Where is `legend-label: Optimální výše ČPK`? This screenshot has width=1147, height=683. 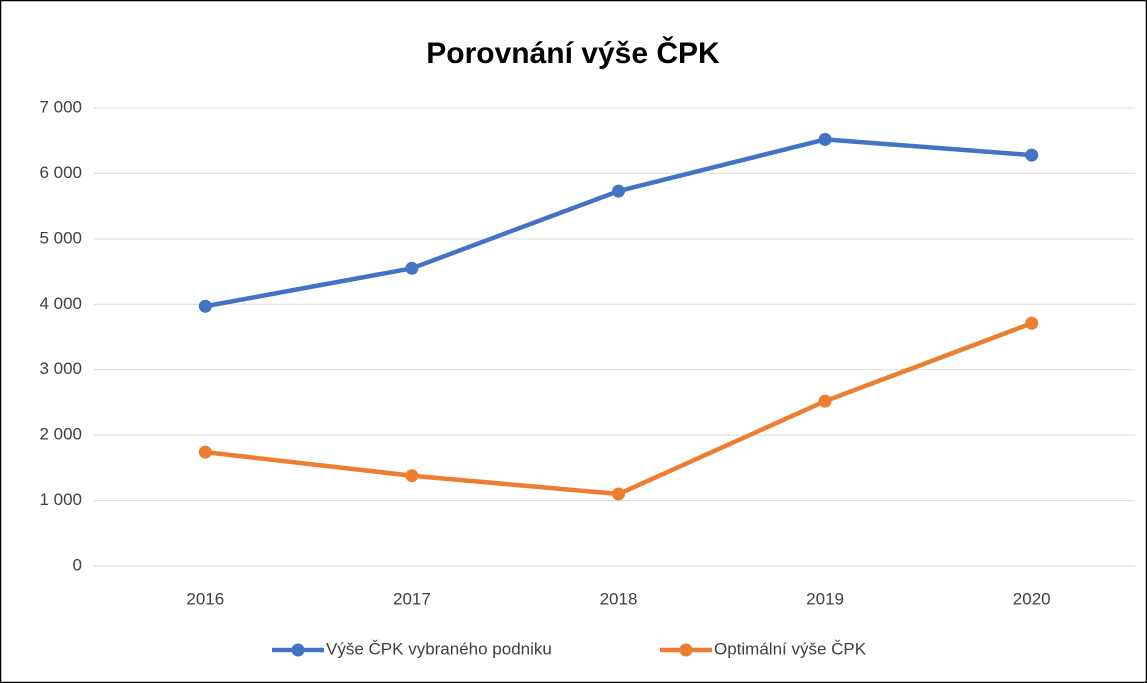
legend-label: Optimální výše ČPK is located at coordinates (790, 648).